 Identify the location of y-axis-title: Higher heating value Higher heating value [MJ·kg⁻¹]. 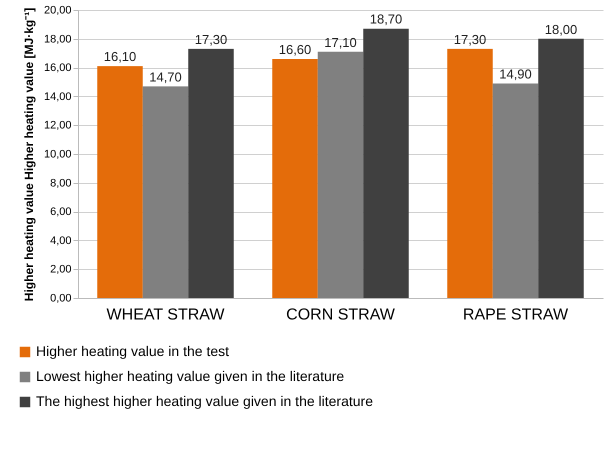
(29, 155).